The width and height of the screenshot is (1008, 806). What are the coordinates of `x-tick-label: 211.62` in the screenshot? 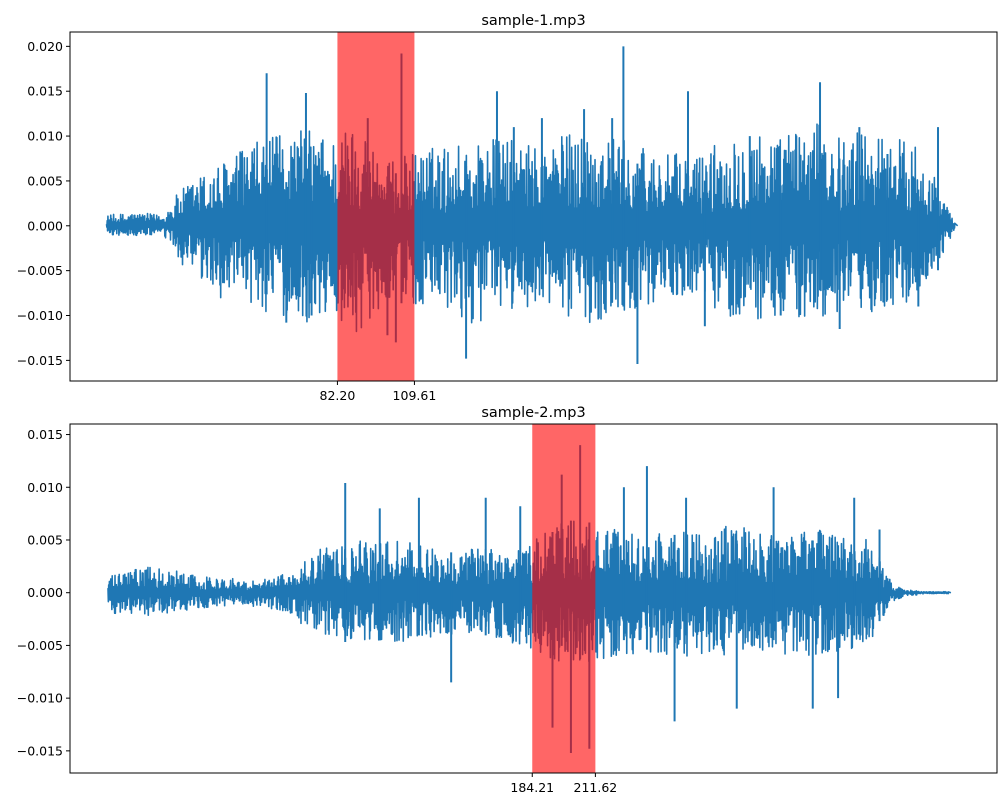 It's located at (596, 787).